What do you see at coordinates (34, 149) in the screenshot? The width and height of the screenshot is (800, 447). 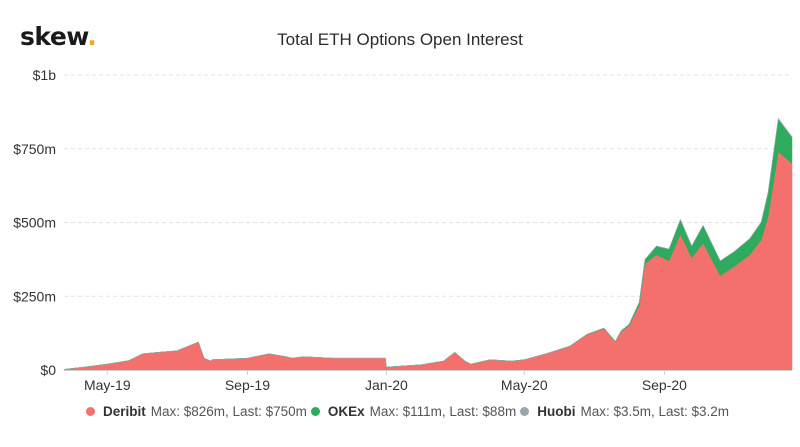 I see `y-tick-label: $750m` at bounding box center [34, 149].